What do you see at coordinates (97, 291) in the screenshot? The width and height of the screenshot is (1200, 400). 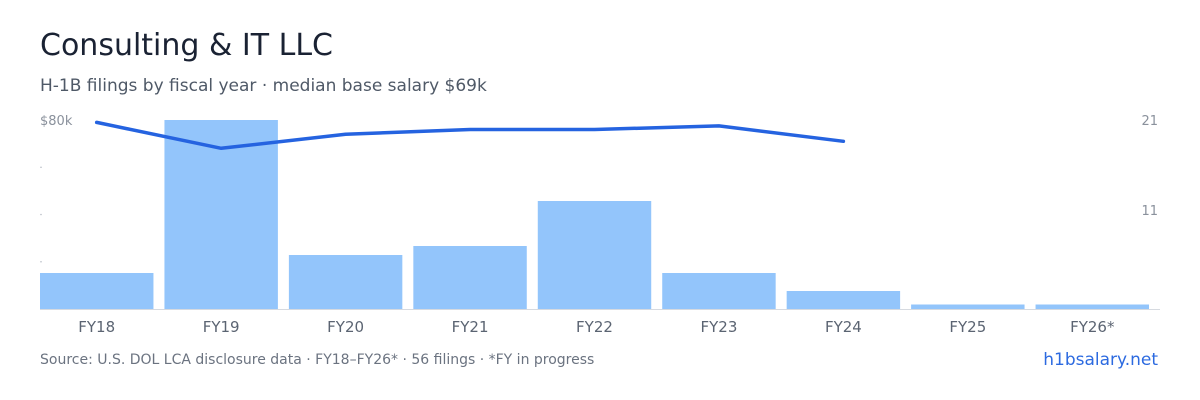 I see `bar-fy18` at bounding box center [97, 291].